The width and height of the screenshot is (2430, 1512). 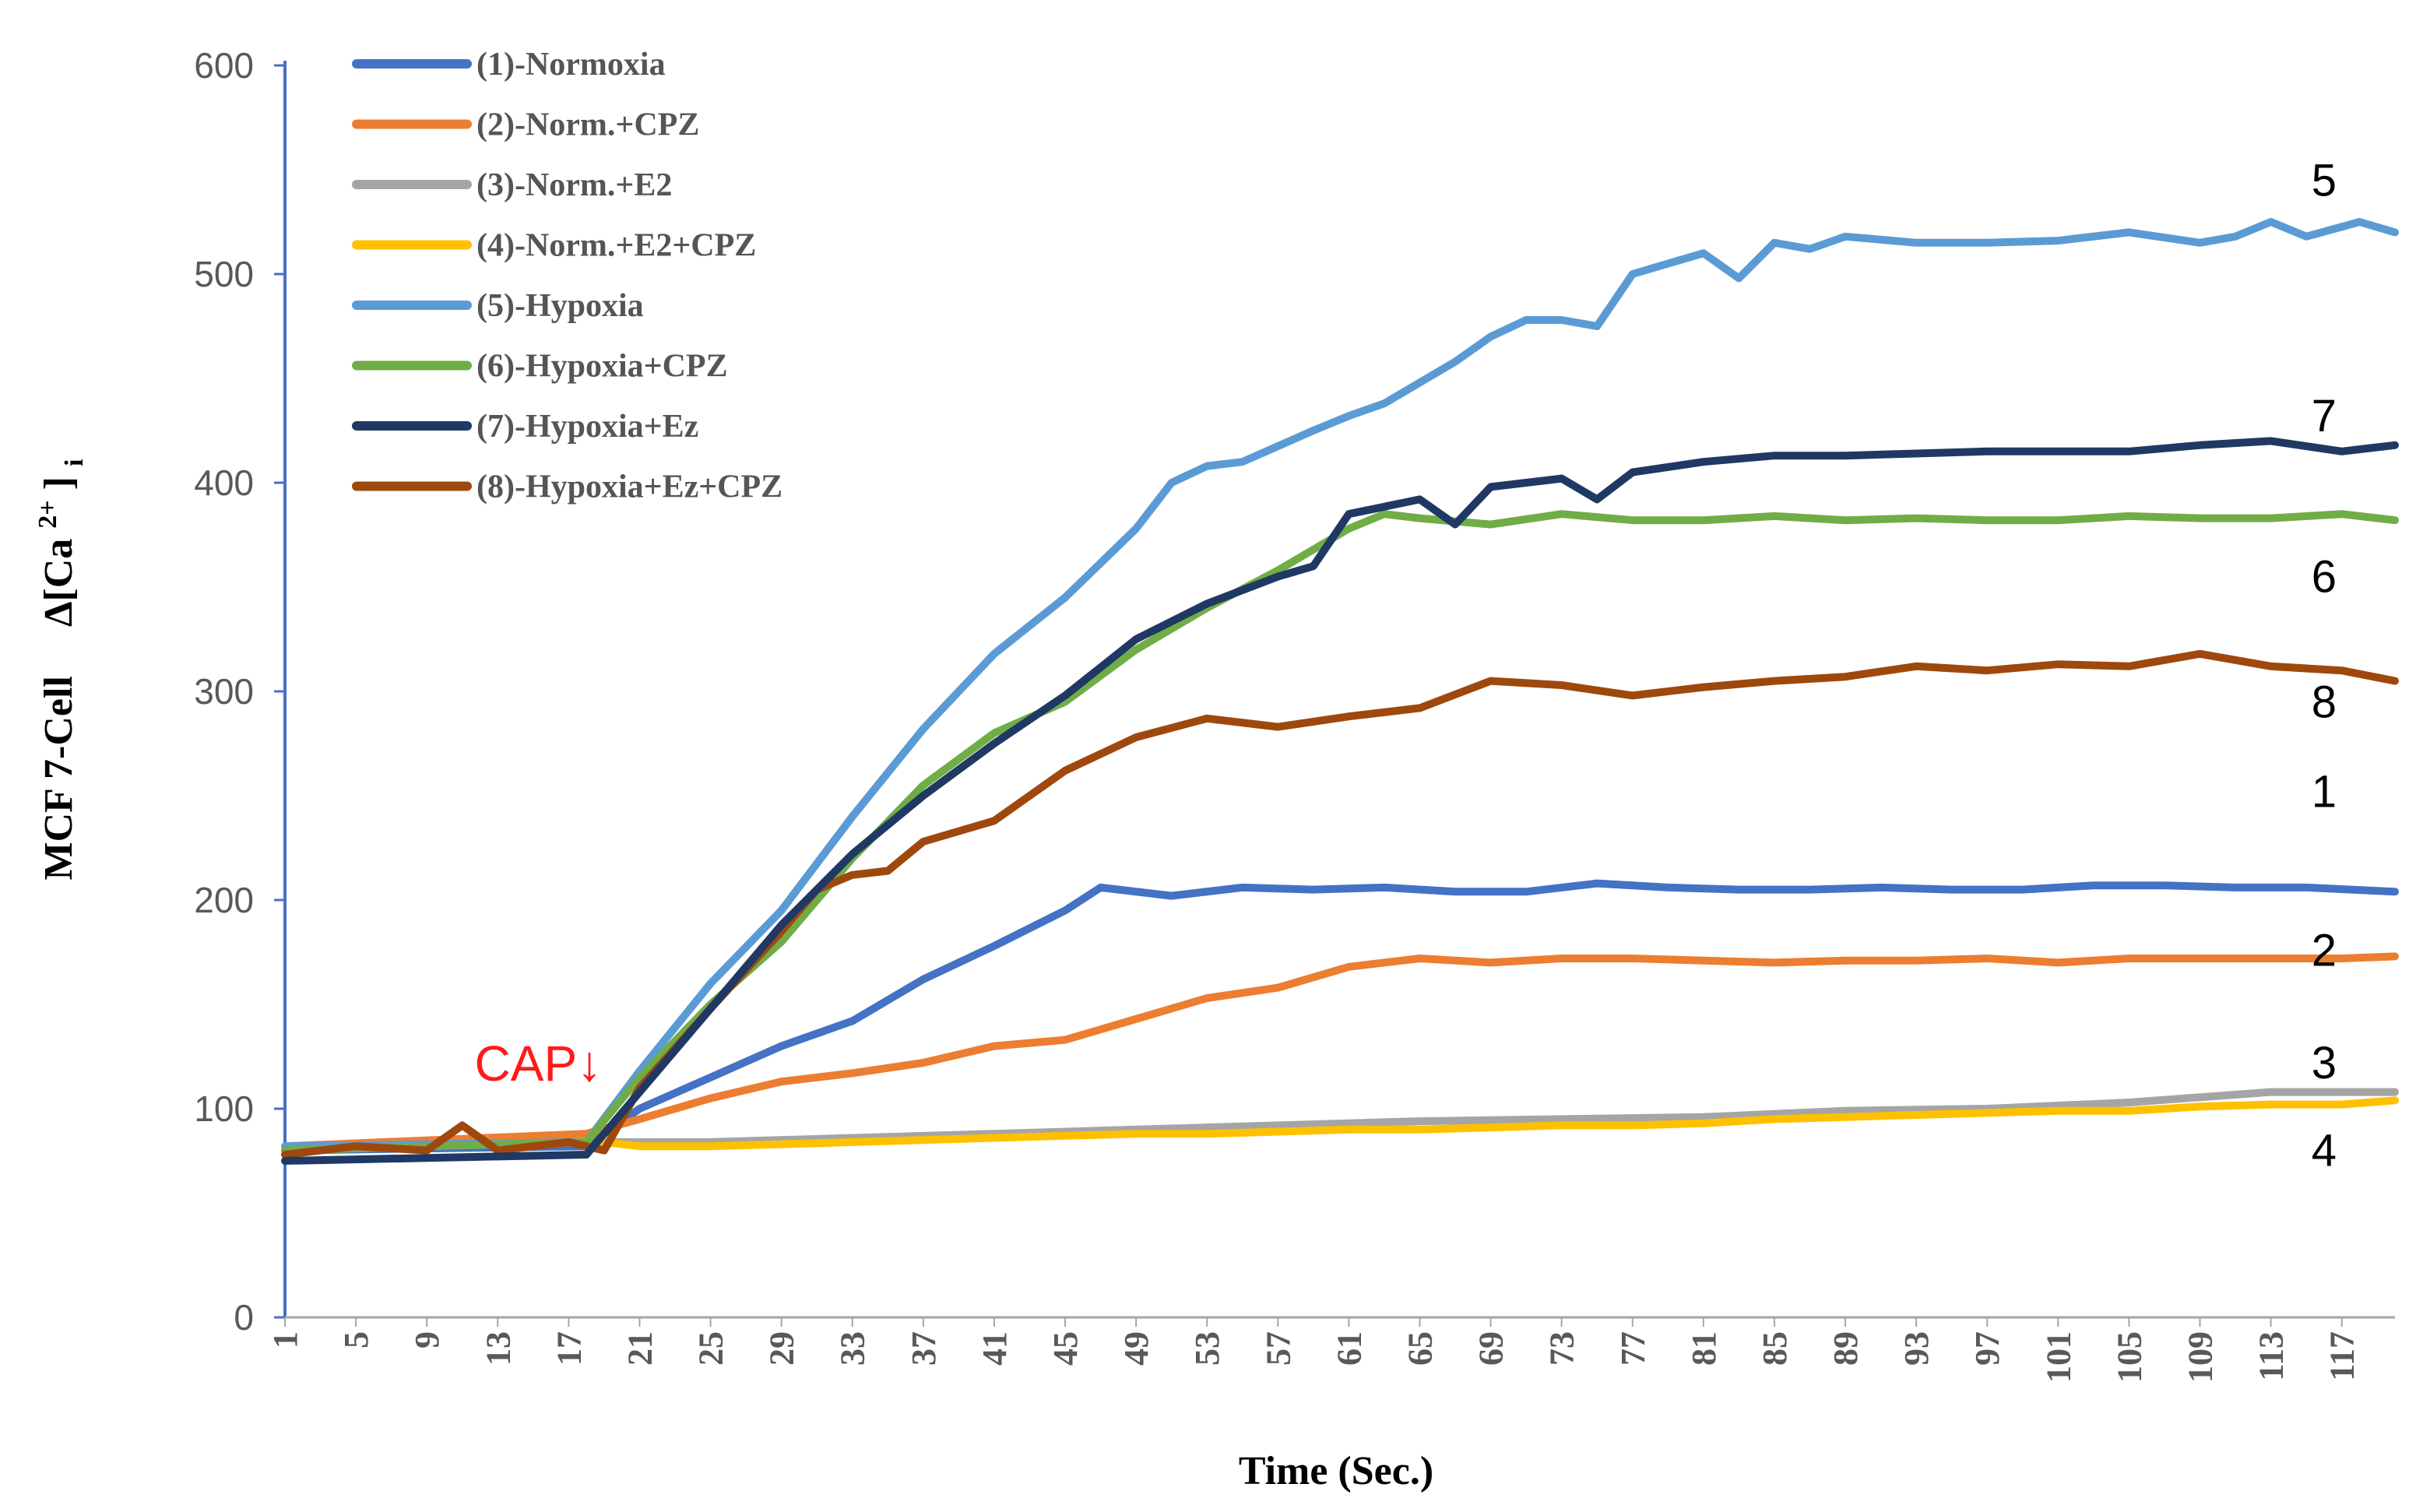 What do you see at coordinates (560, 306) in the screenshot?
I see `legend-entry: (5)-Hypoxia` at bounding box center [560, 306].